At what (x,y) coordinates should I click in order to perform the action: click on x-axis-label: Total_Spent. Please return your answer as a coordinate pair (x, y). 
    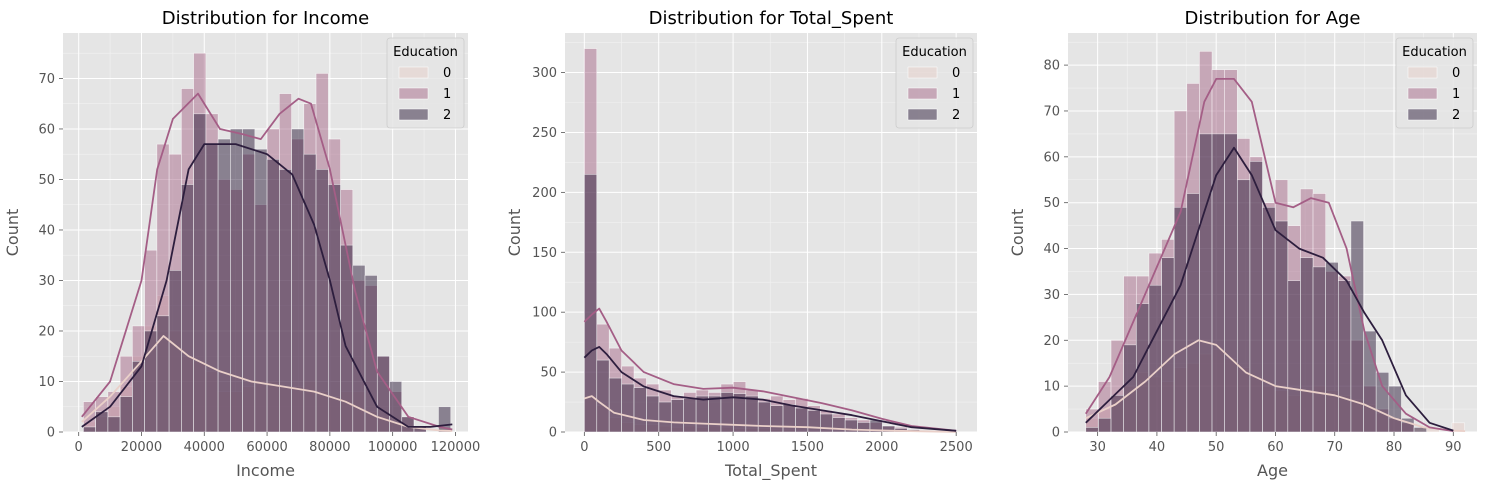
    Looking at the image, I should click on (770, 471).